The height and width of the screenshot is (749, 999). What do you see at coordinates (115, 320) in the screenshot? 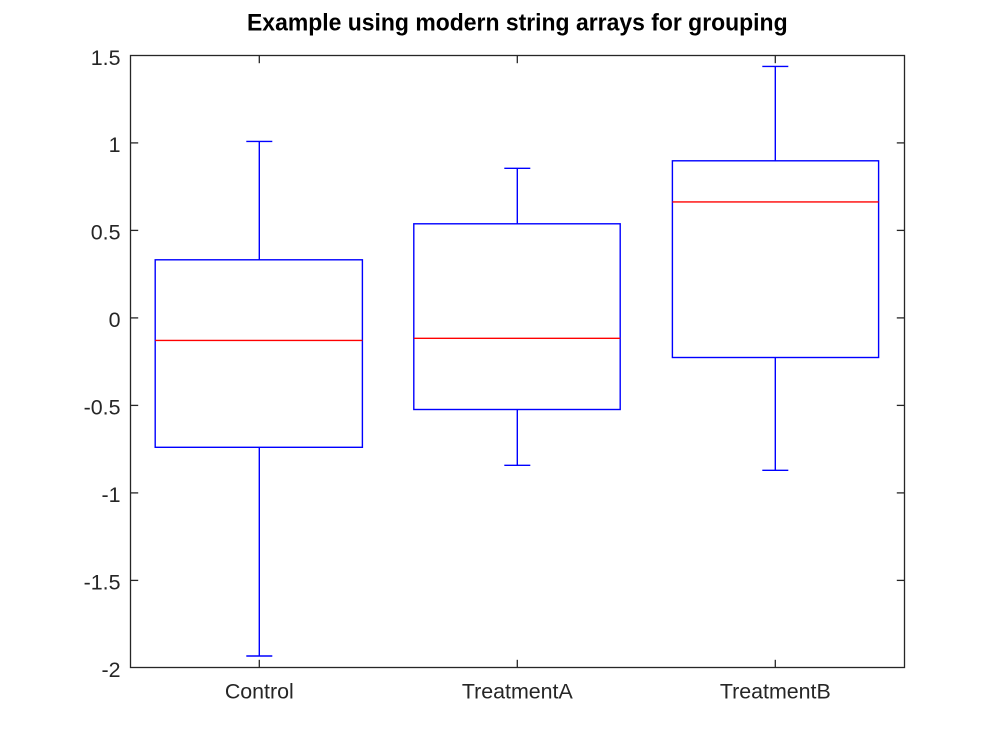
I see `svg-text: 0` at bounding box center [115, 320].